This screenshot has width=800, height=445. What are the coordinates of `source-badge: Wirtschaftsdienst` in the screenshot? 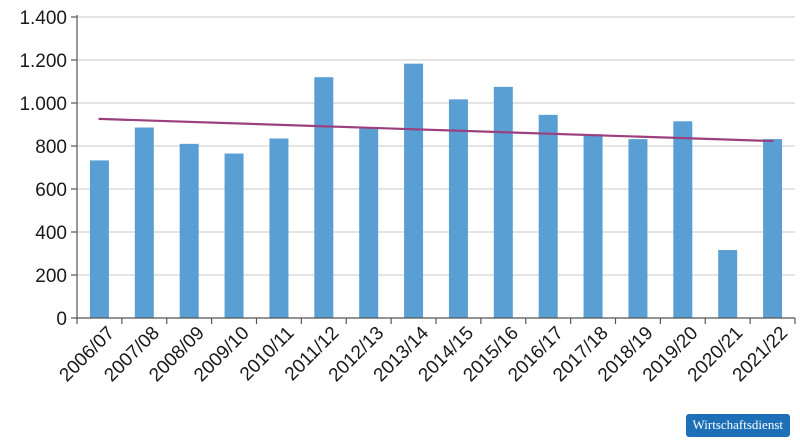 It's located at (737, 425).